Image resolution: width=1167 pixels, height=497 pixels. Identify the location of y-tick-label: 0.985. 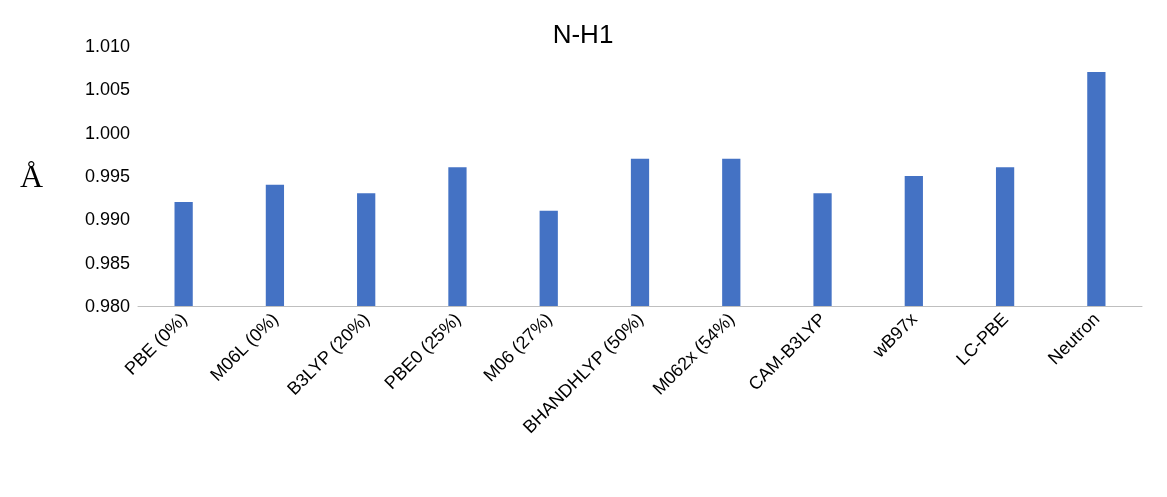
(107, 262).